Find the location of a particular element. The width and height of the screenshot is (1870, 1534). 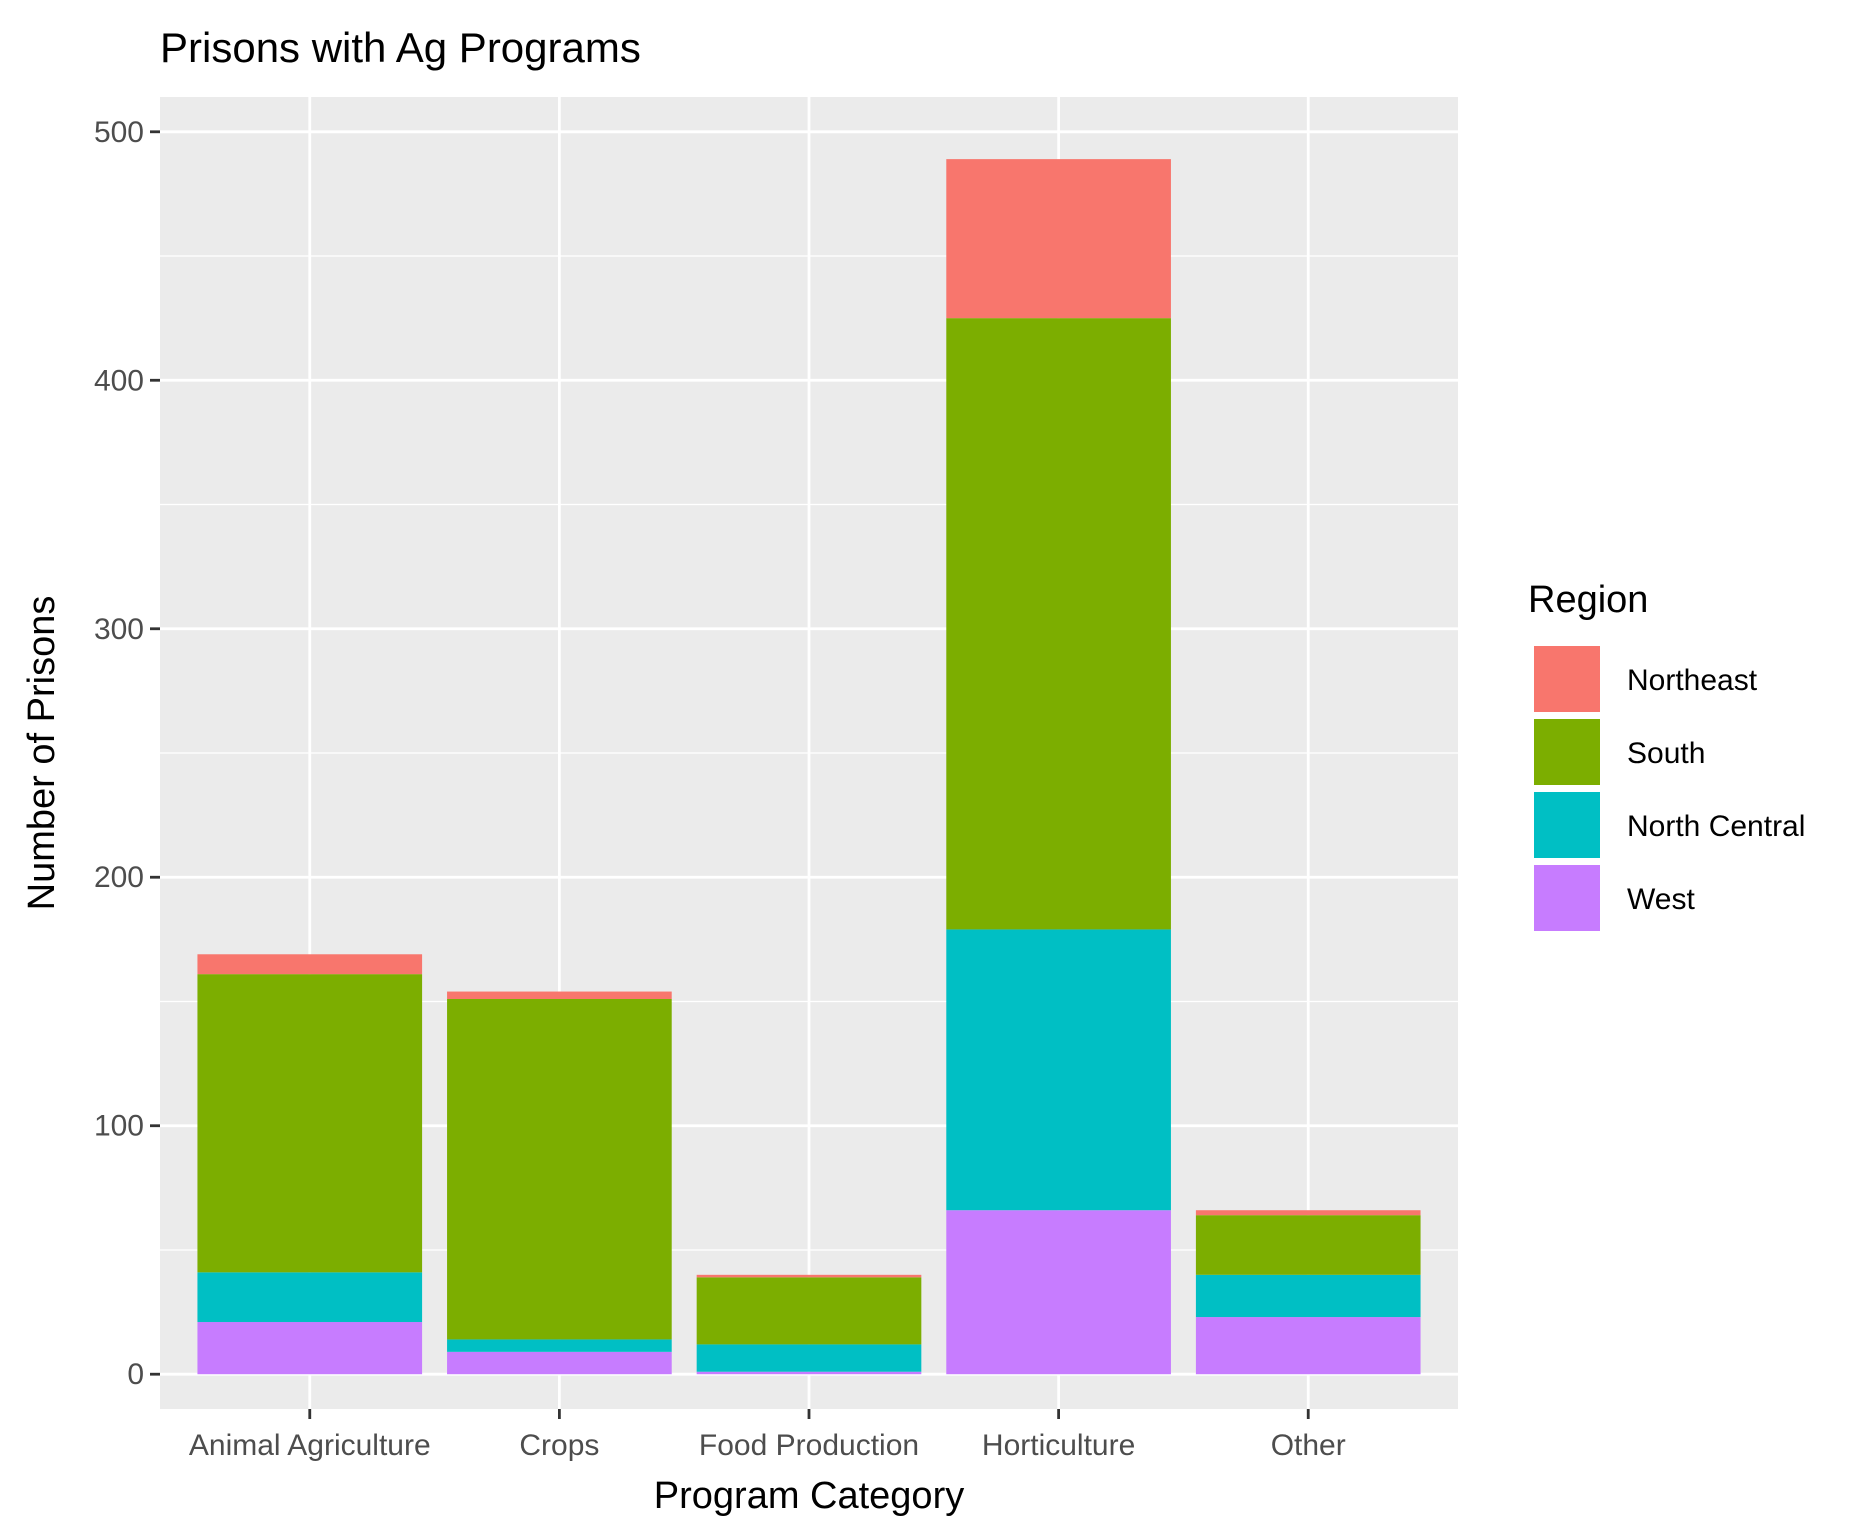

y-tick-label: 500 is located at coordinates (119, 132).